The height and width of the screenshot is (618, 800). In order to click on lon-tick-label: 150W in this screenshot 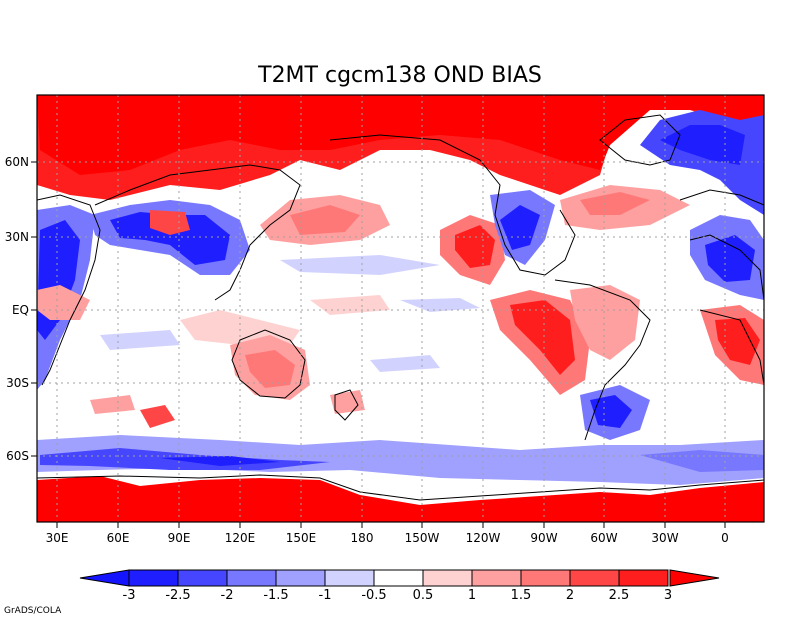, I will do `click(422, 538)`.